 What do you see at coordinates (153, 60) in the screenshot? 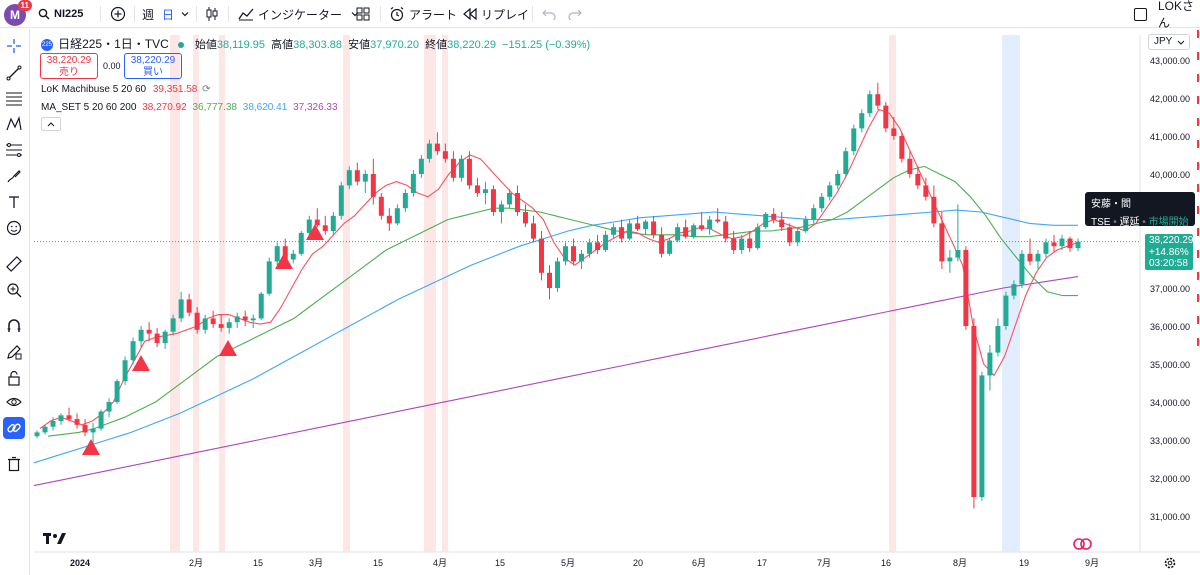
I see `buy-price: 38,220.29` at bounding box center [153, 60].